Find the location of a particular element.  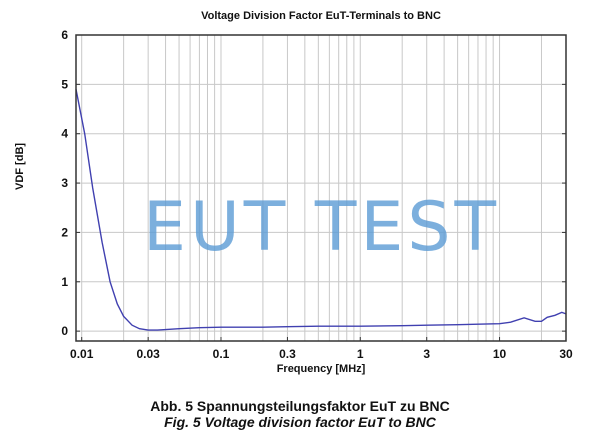

svg-text: 10 is located at coordinates (500, 354).